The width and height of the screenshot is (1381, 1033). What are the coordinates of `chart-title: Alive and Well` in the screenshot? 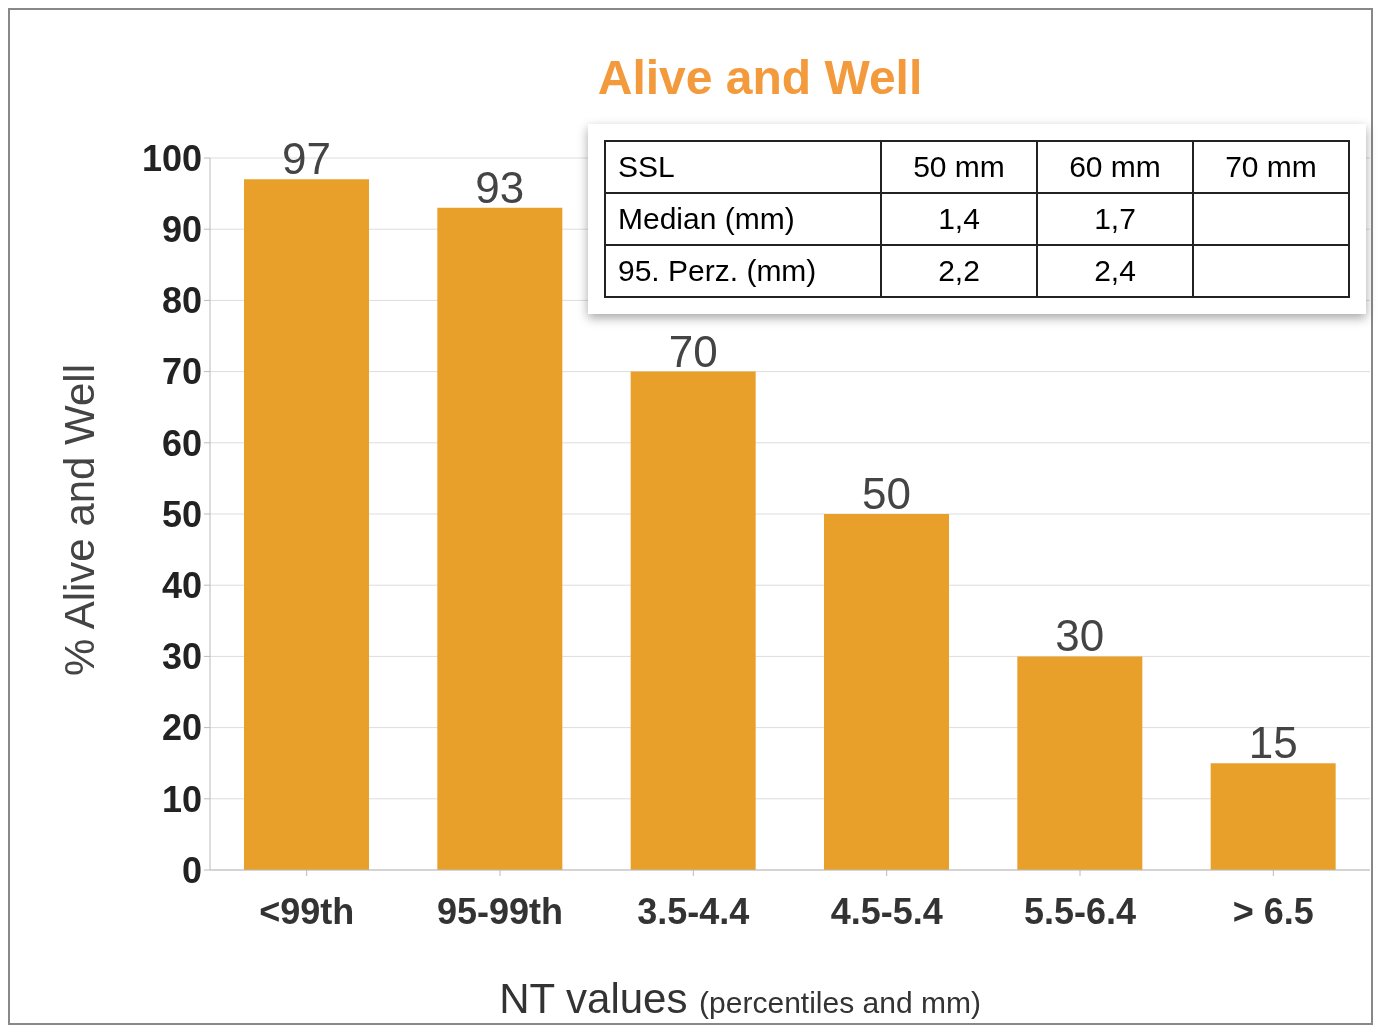 It's located at (760, 77).